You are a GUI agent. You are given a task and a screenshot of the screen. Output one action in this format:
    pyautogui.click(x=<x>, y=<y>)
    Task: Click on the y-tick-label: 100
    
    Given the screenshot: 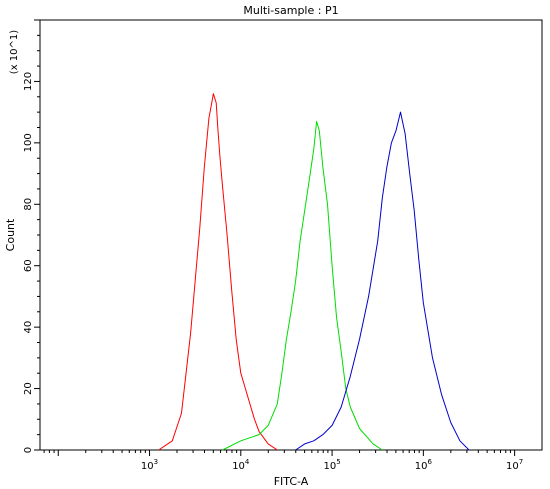 What is the action you would take?
    pyautogui.click(x=28, y=142)
    